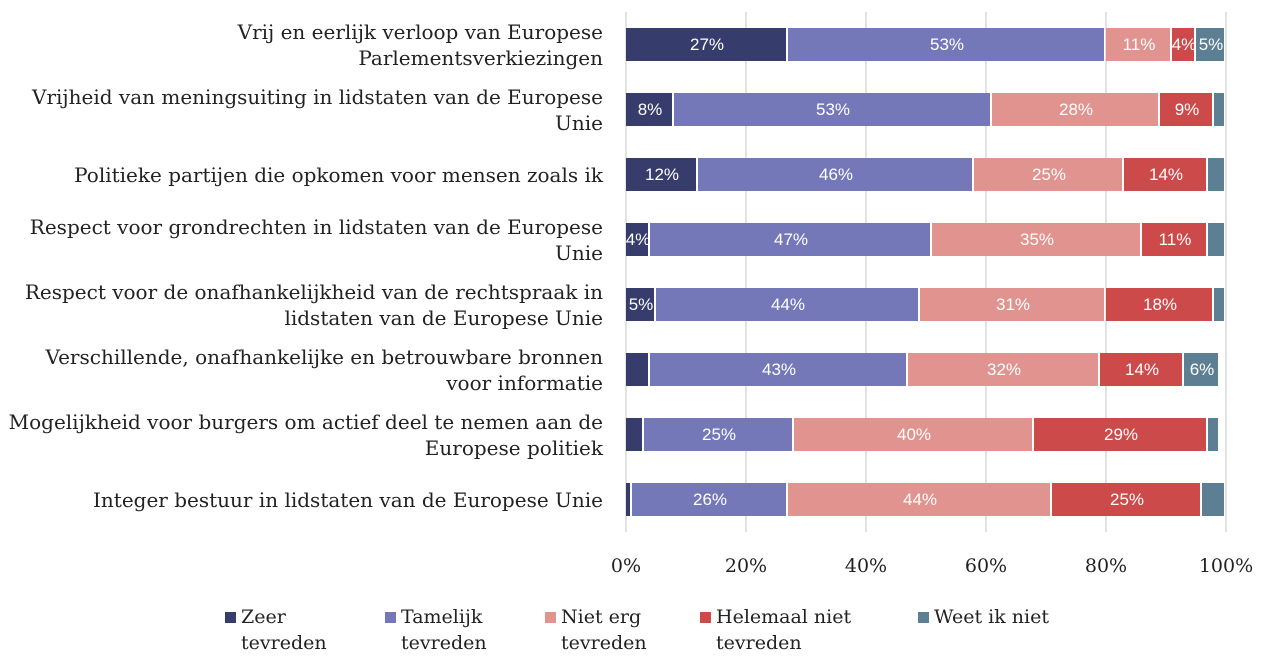 The image size is (1275, 659). Describe the element at coordinates (991, 617) in the screenshot. I see `legend-label: Weet ik niet` at that location.